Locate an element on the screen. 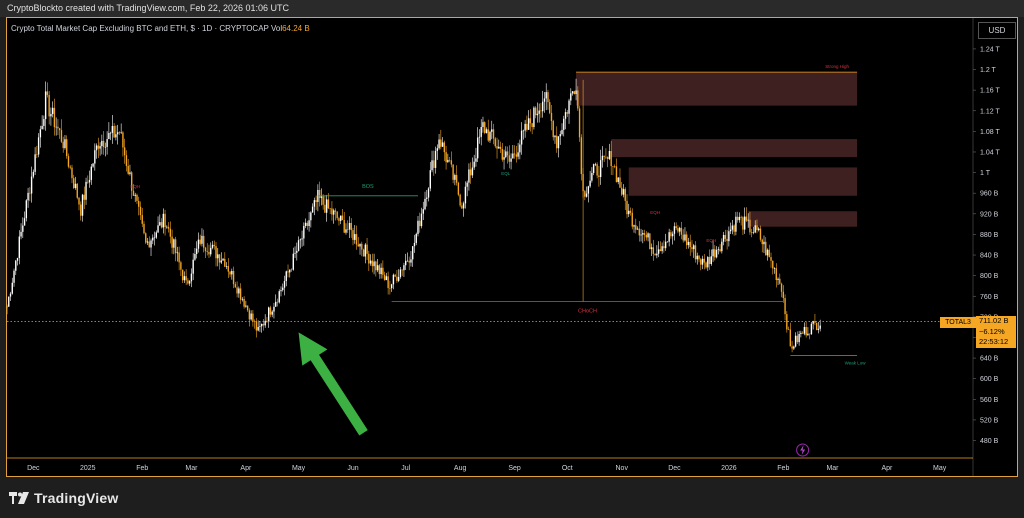 This screenshot has width=1024, height=518. x-tick-label: Oct is located at coordinates (567, 468).